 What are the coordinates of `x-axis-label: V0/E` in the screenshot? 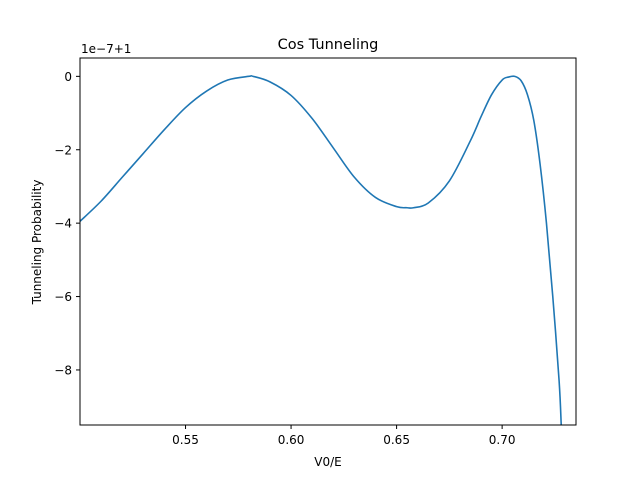 It's located at (327, 462).